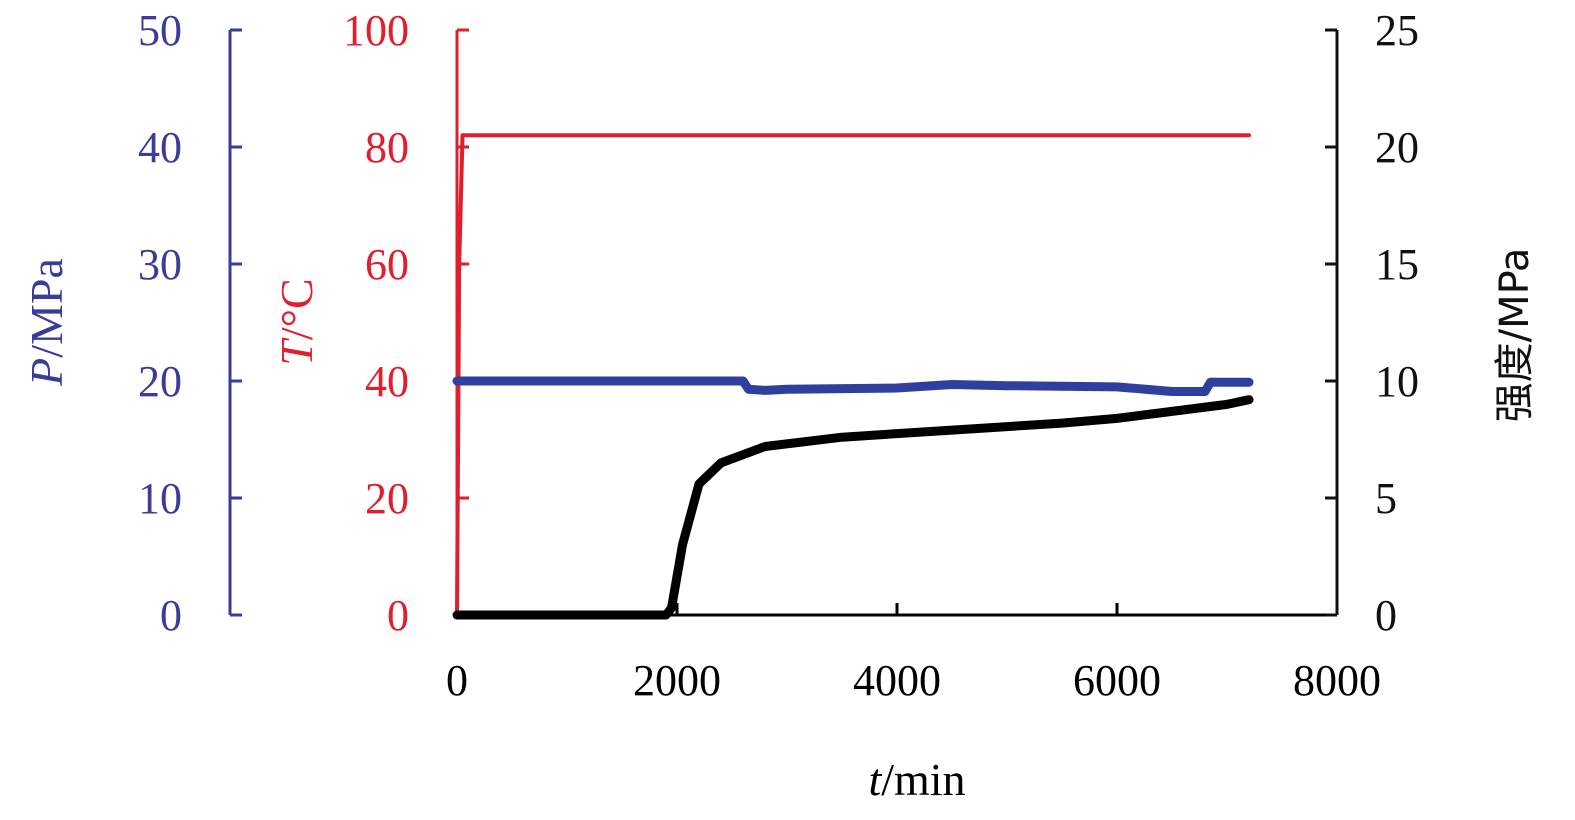 The height and width of the screenshot is (820, 1575). Describe the element at coordinates (296, 351) in the screenshot. I see `temperature-axis-title-var: T` at that location.